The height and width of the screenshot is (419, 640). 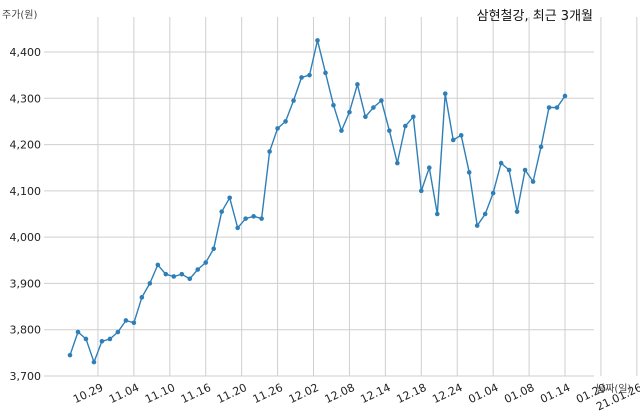 I want to click on x-tick-label: 11.16, so click(x=196, y=393).